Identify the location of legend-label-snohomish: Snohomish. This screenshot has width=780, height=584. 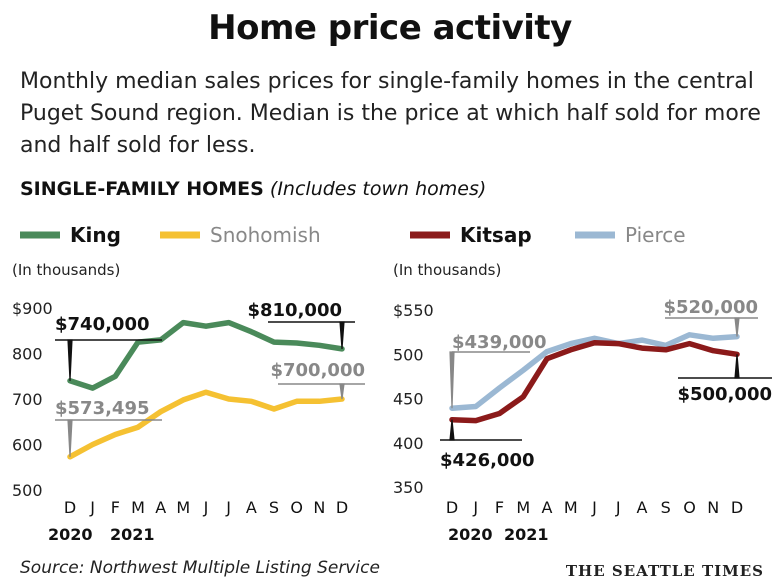
(265, 235).